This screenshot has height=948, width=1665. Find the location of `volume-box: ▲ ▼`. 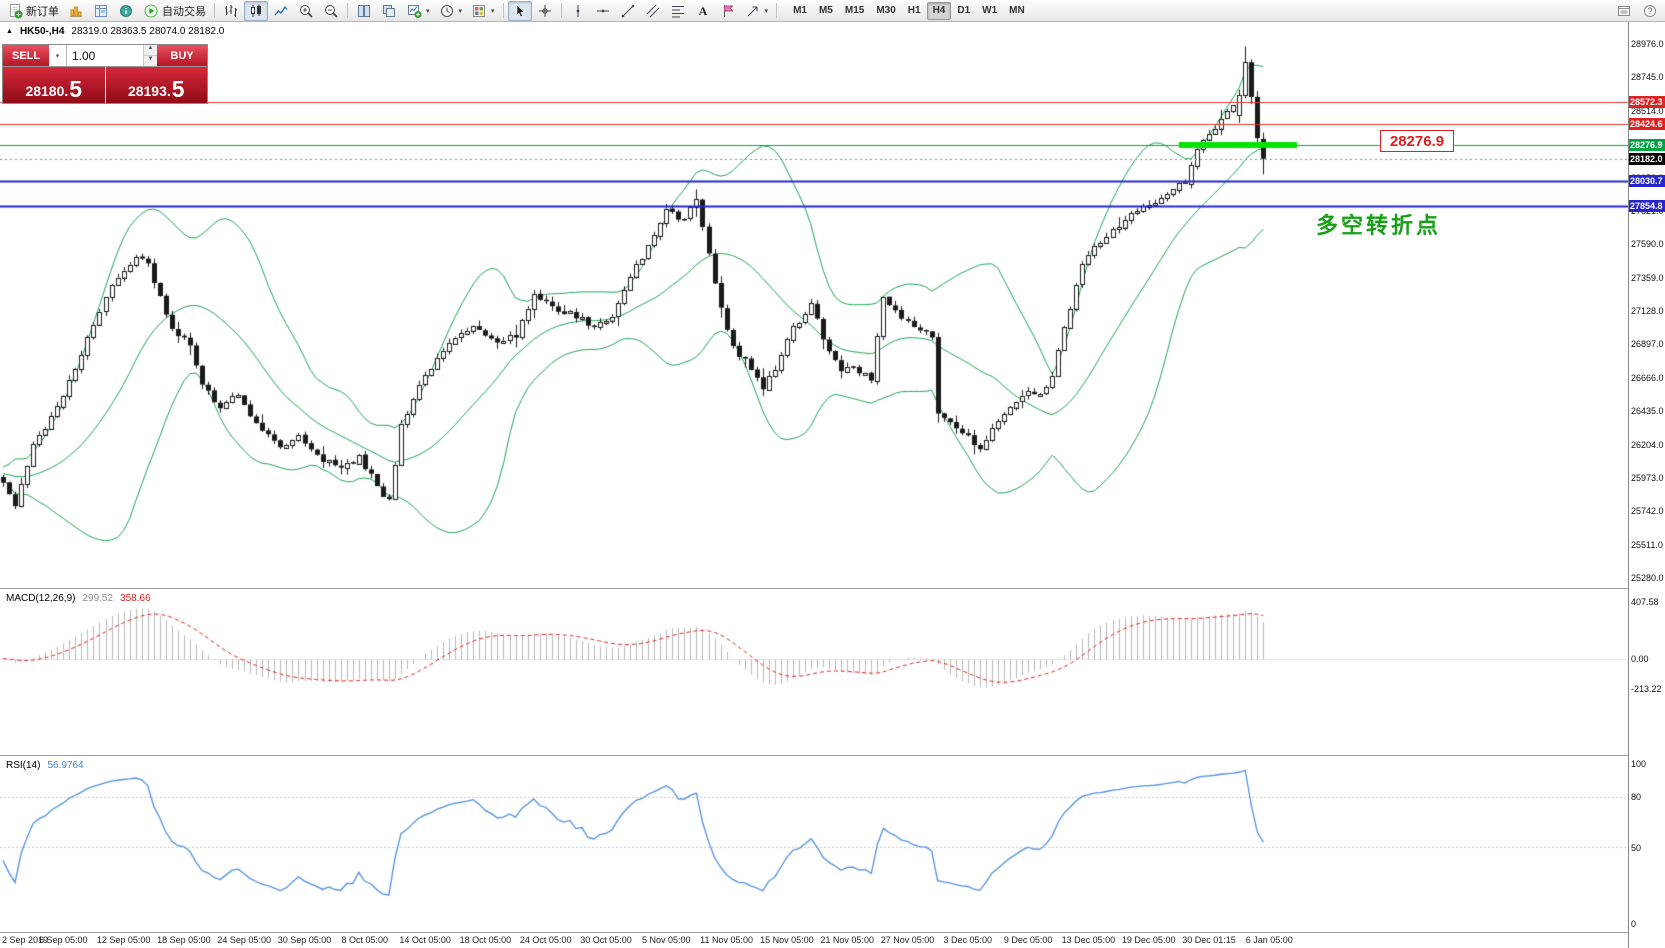

volume-box: ▲ ▼ is located at coordinates (112, 55).